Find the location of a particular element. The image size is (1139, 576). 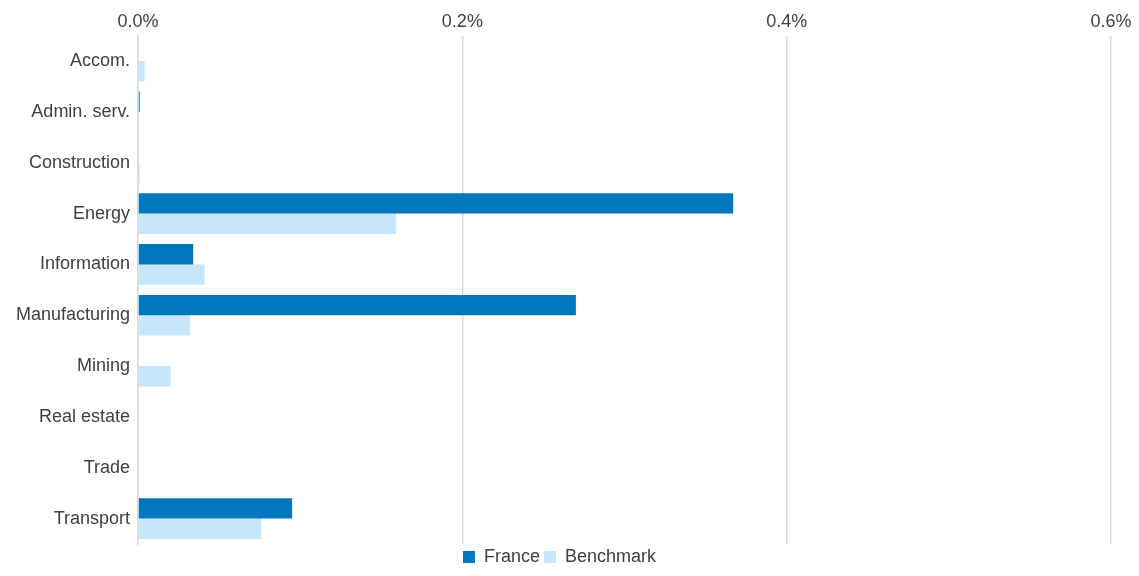

x-tick-label: 0.2% is located at coordinates (462, 20).